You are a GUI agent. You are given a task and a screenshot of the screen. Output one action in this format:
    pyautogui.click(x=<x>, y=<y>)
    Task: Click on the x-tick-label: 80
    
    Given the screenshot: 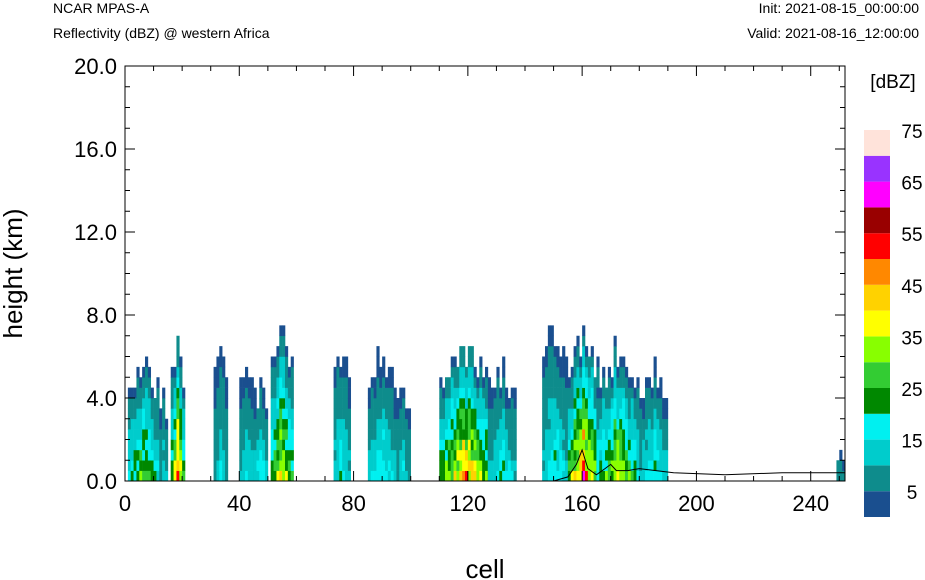 What is the action you would take?
    pyautogui.click(x=353, y=503)
    